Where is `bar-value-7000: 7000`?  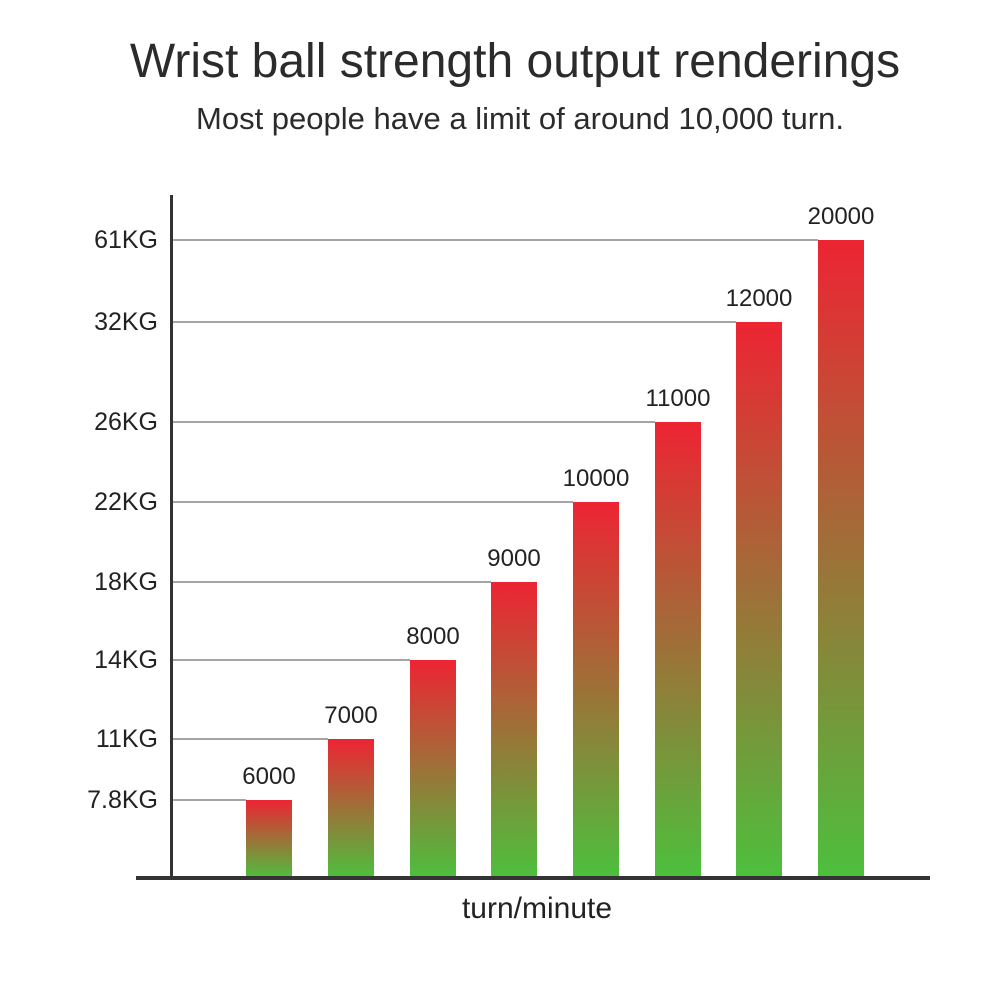 bar-value-7000: 7000 is located at coordinates (351, 715).